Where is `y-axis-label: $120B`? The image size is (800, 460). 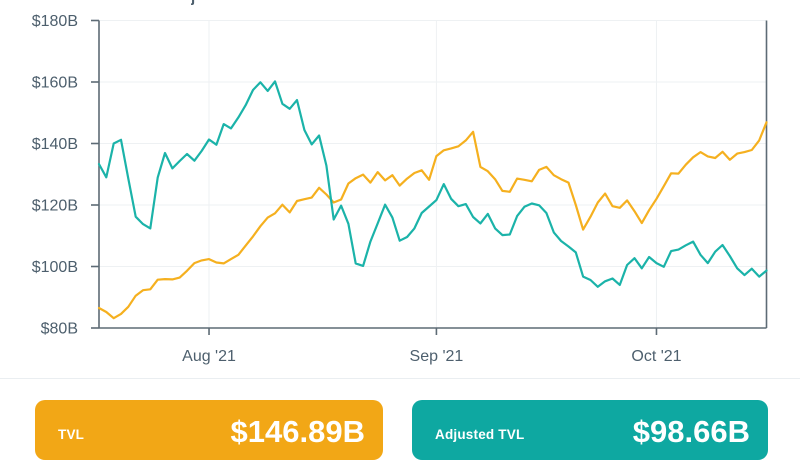 y-axis-label: $120B is located at coordinates (55, 206).